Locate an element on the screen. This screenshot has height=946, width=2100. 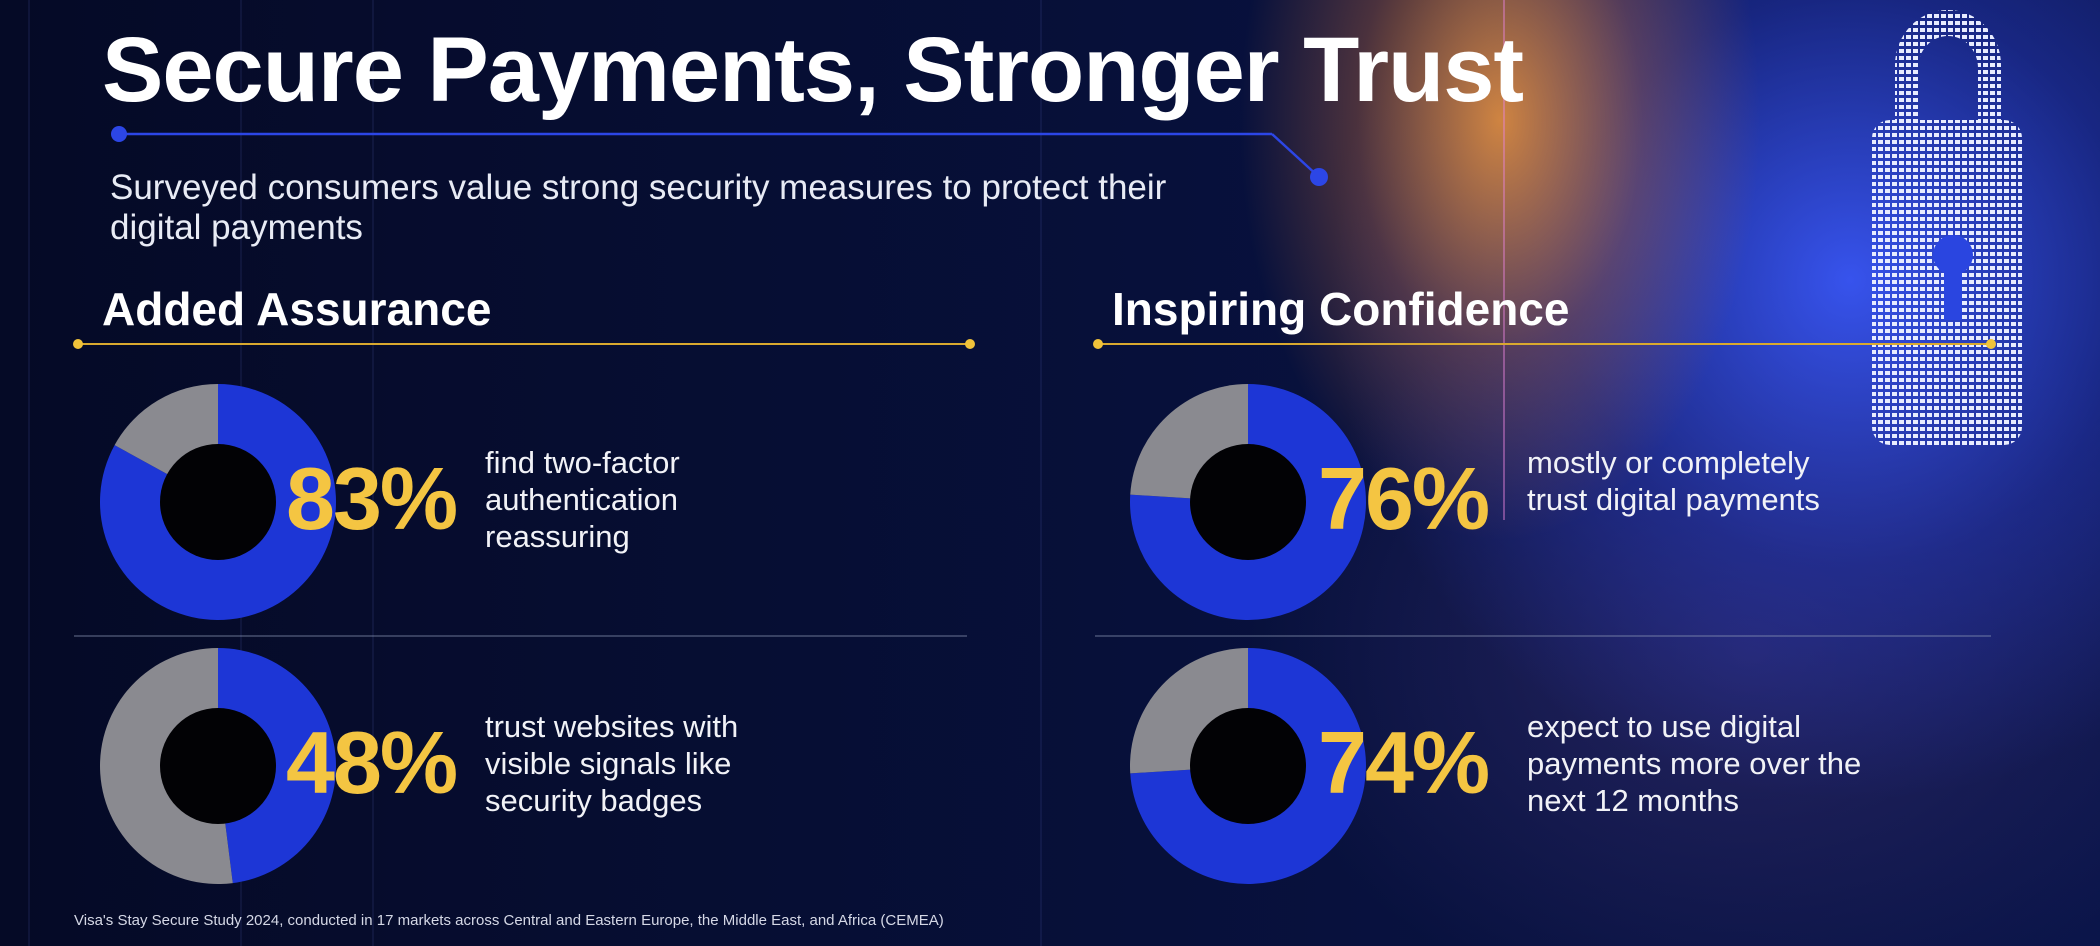
stat-percentage: 48% is located at coordinates (372, 762).